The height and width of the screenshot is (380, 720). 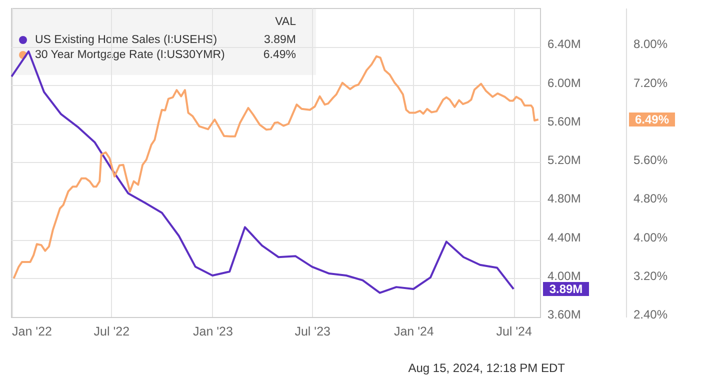 What do you see at coordinates (651, 83) in the screenshot?
I see `y2-tick-label: 7.20%` at bounding box center [651, 83].